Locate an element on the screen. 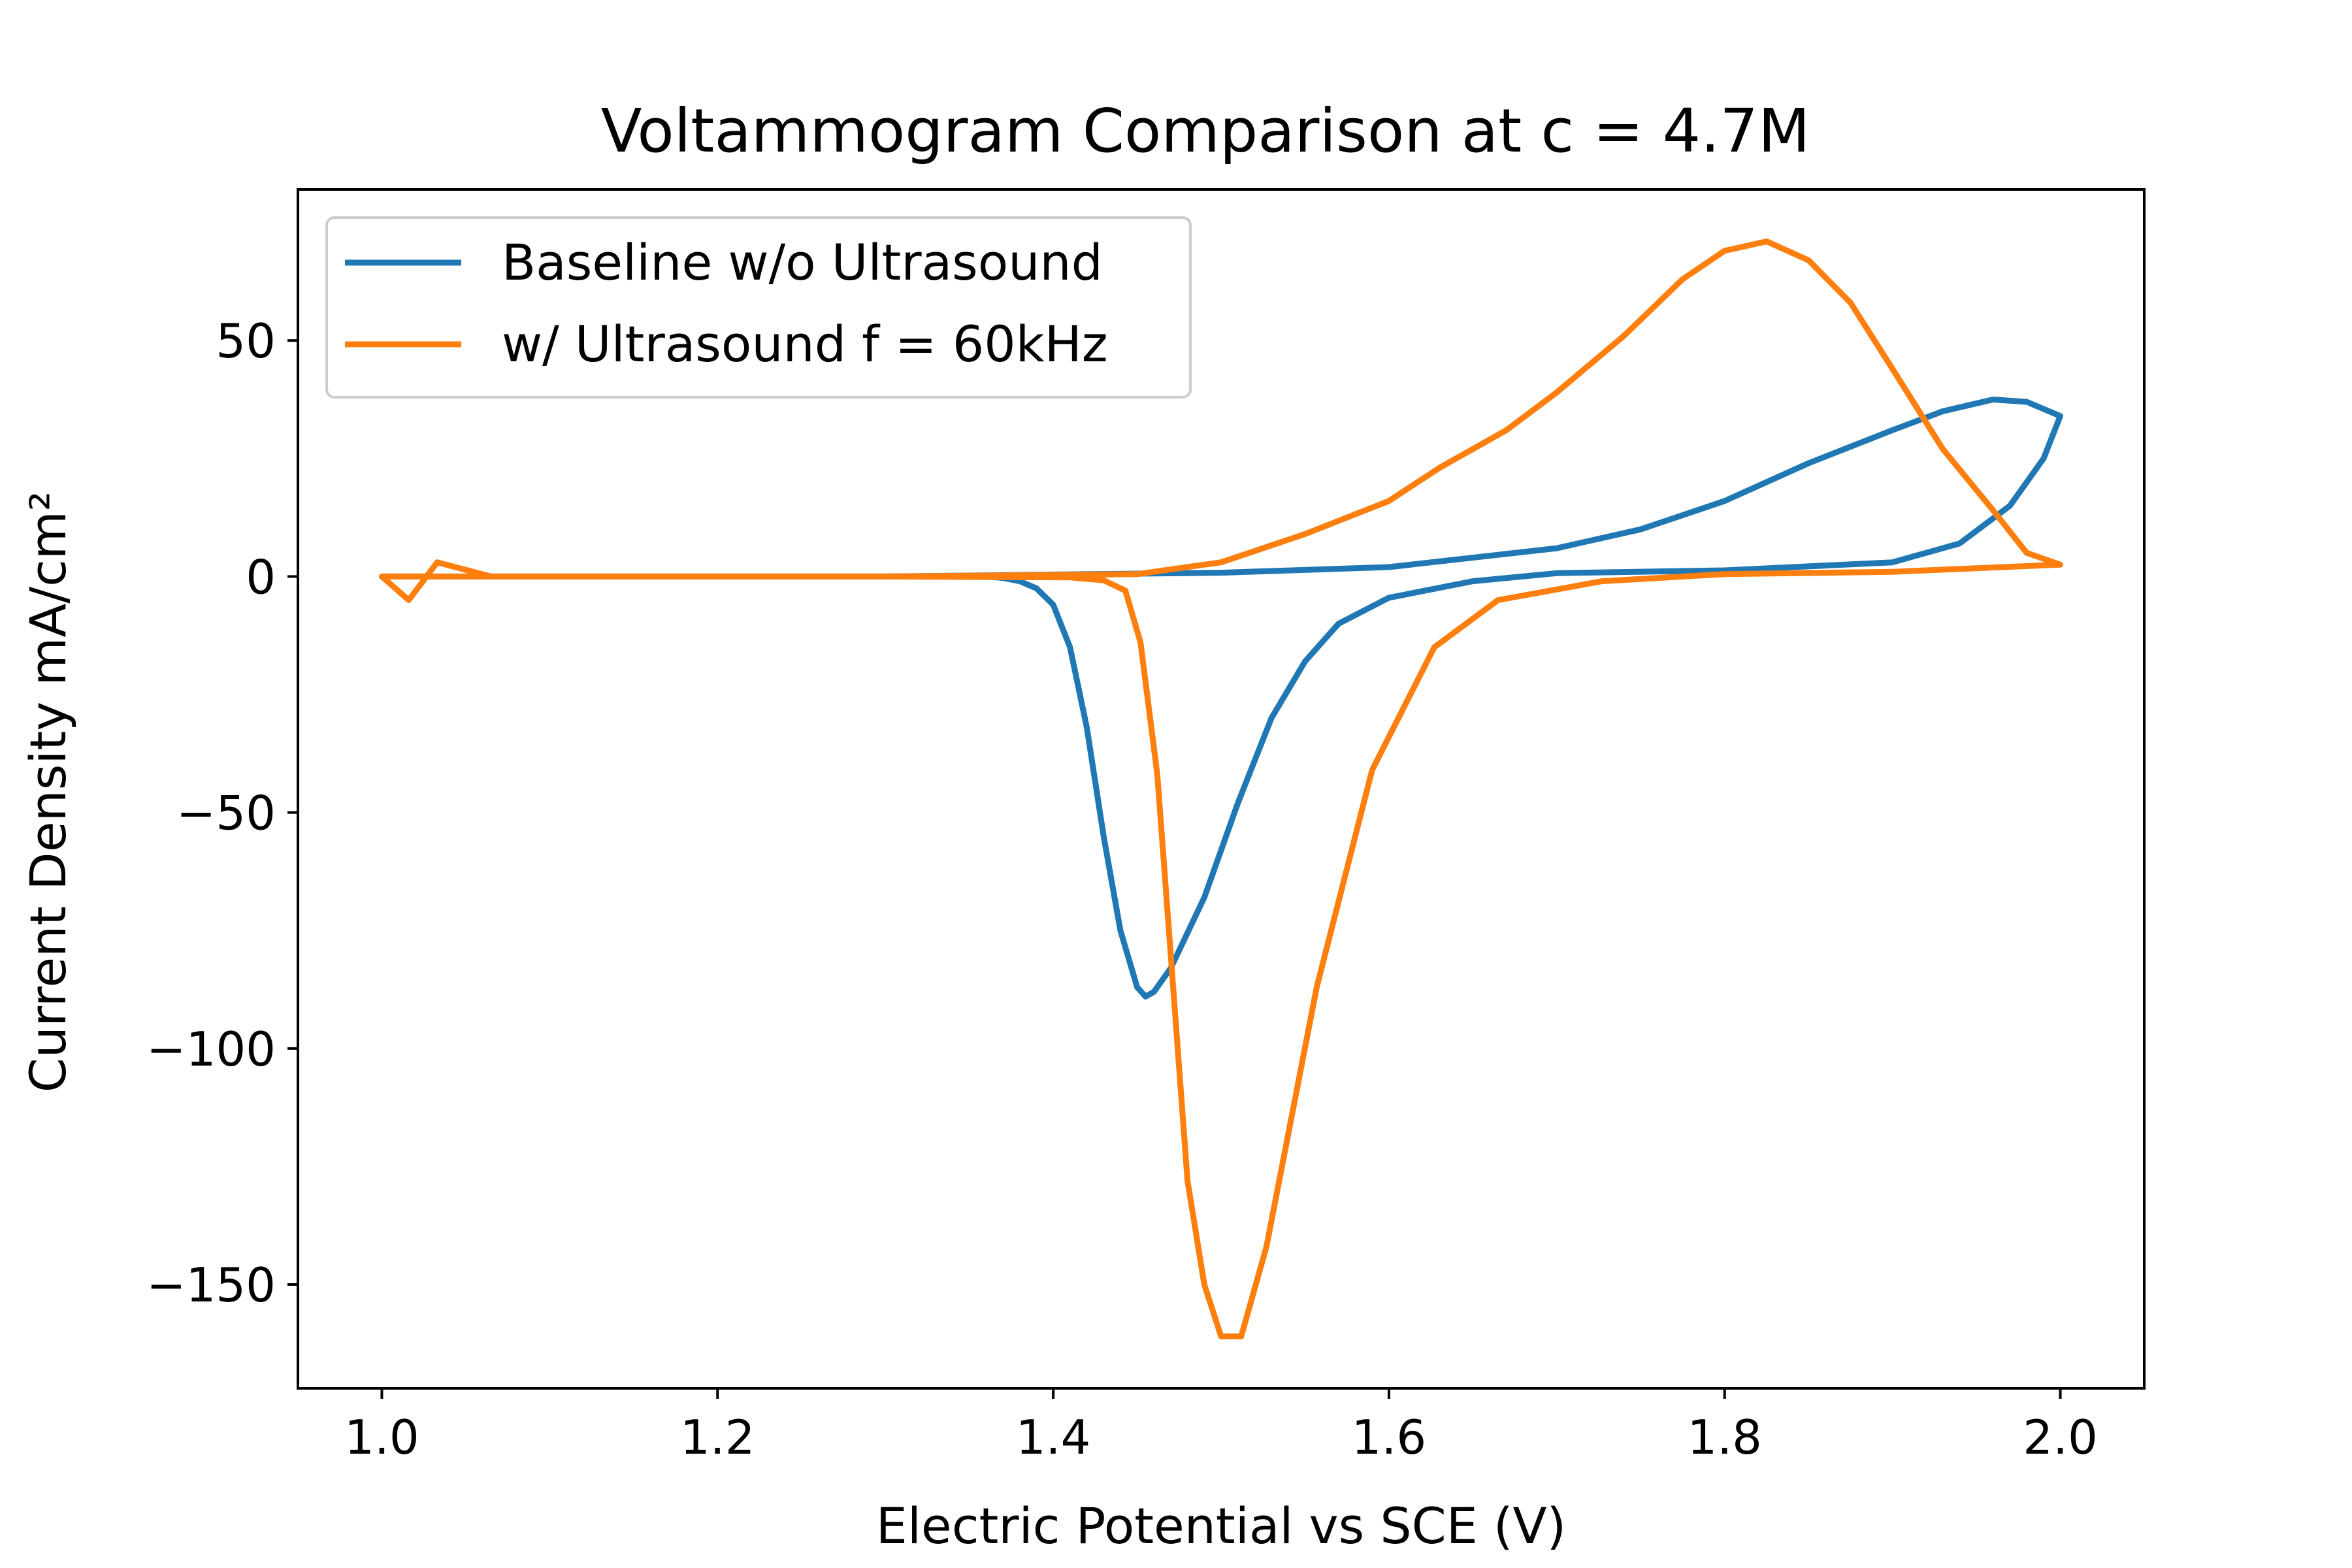 The height and width of the screenshot is (1568, 2352). x-tick-label: 1.4 is located at coordinates (1053, 1437).